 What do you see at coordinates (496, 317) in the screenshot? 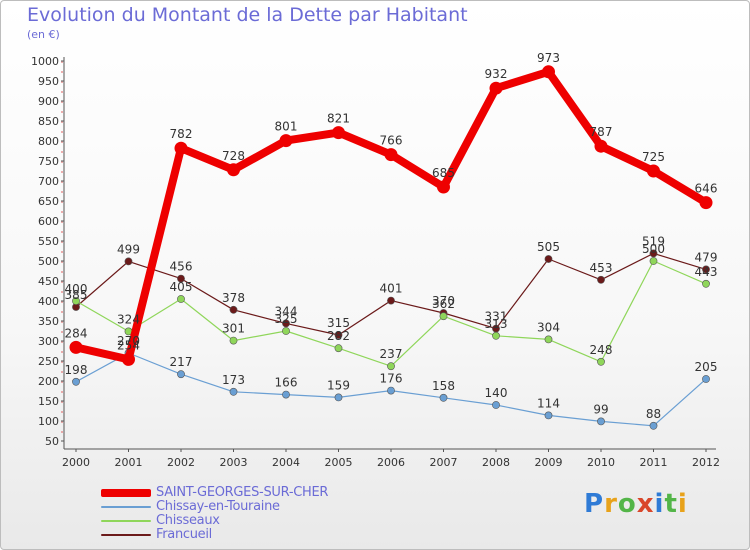
I see `data-label: 331` at bounding box center [496, 317].